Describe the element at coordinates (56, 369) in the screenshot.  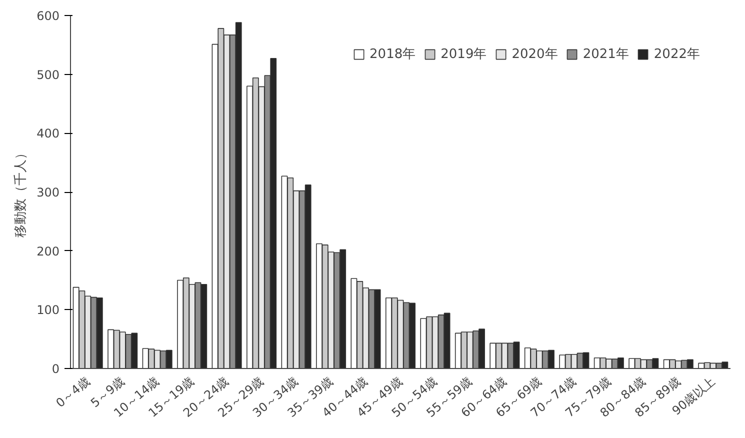
I see `y-tick-label: 0` at that location.